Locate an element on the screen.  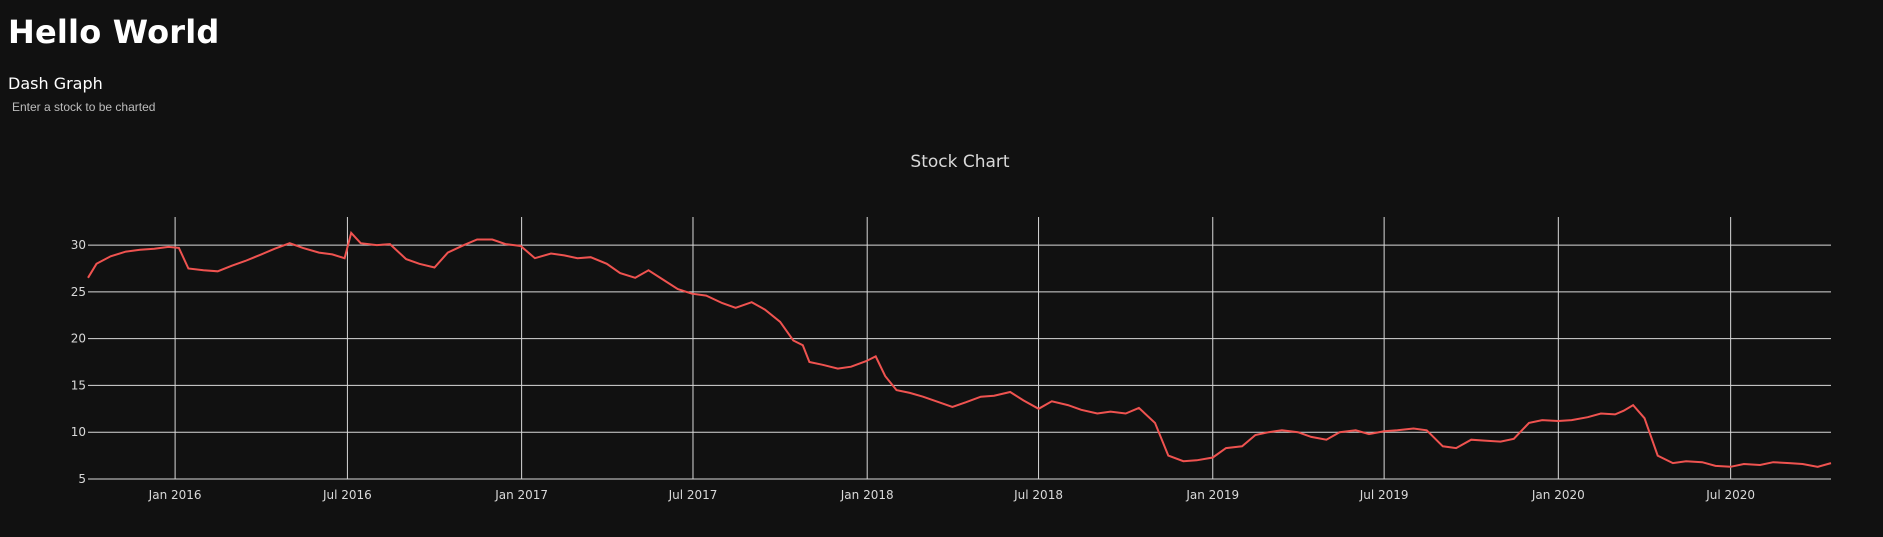
stock-input-hint: Enter a stock to be charted is located at coordinates (84, 107).